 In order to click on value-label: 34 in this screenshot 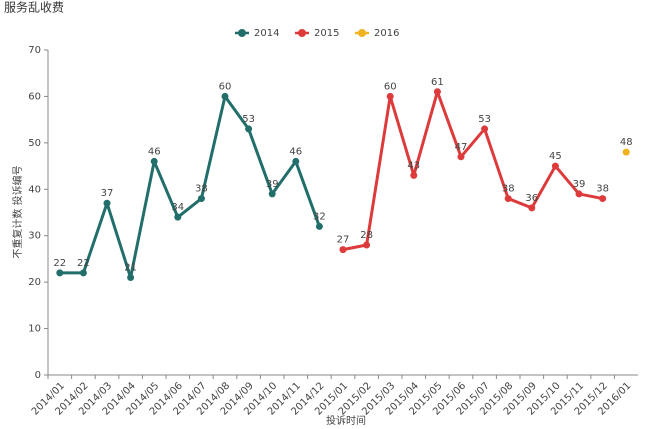, I will do `click(177, 207)`.